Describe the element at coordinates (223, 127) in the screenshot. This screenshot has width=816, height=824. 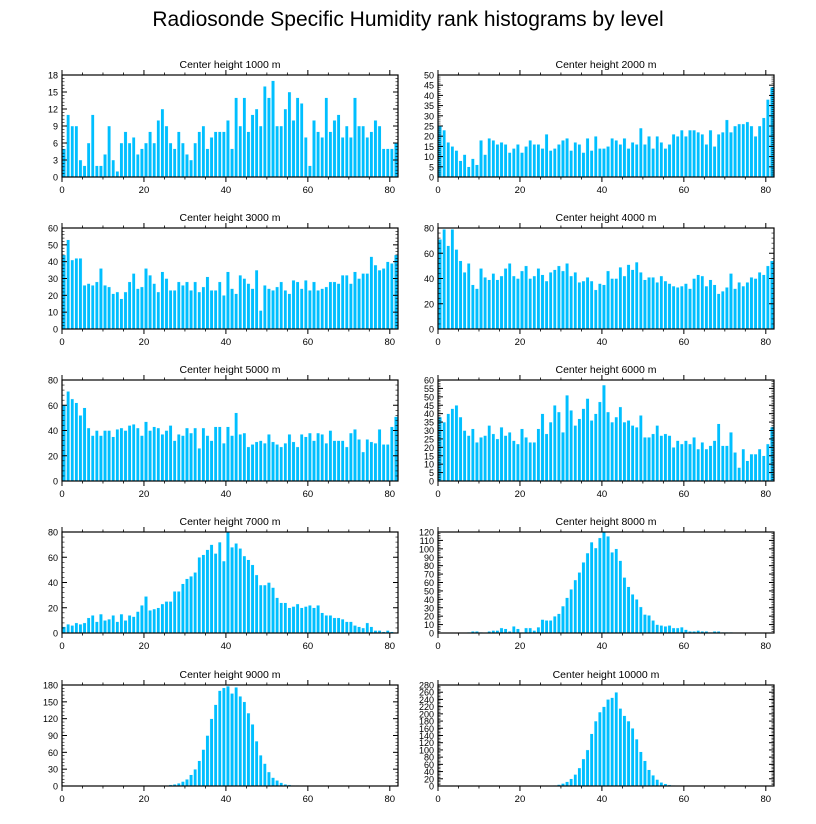
I see `histogram-panel: Center height 1000 m 0 20 40 60 80 0 3 6 9 12 15 18` at that location.